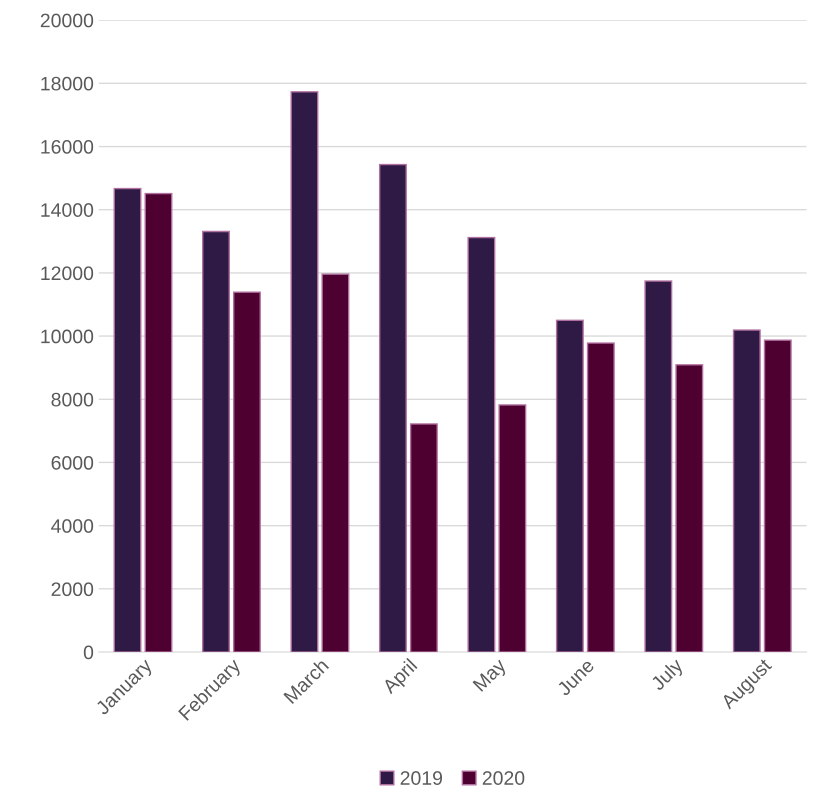 This screenshot has width=823, height=805. I want to click on y-tick-label: 16000, so click(67, 147).